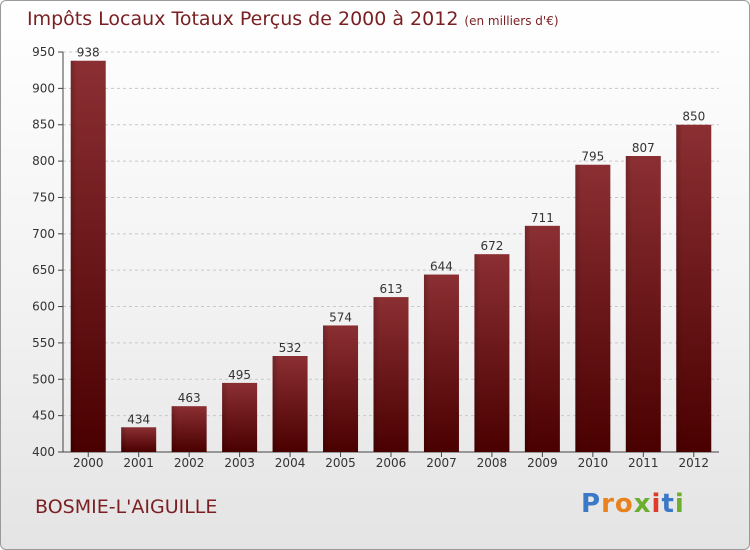  What do you see at coordinates (340, 463) in the screenshot?
I see `x-tick-label: 2005` at bounding box center [340, 463].